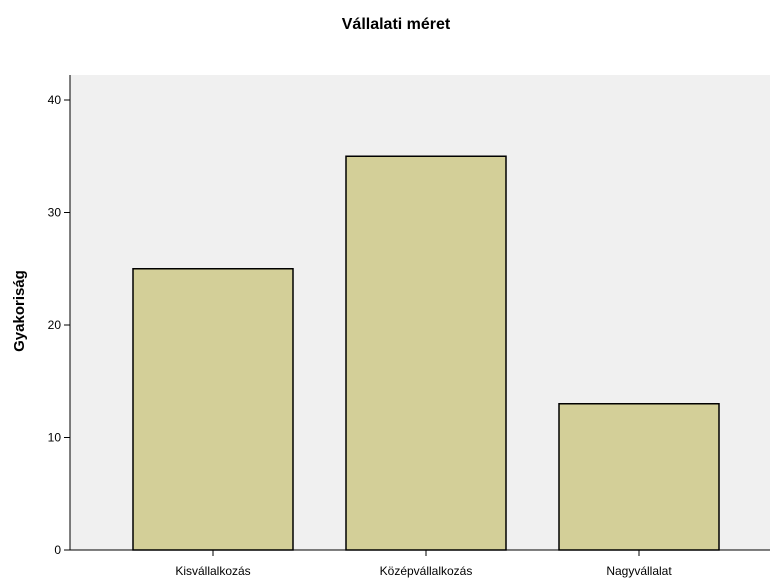  Describe the element at coordinates (55, 213) in the screenshot. I see `y-tick-label: 30` at that location.